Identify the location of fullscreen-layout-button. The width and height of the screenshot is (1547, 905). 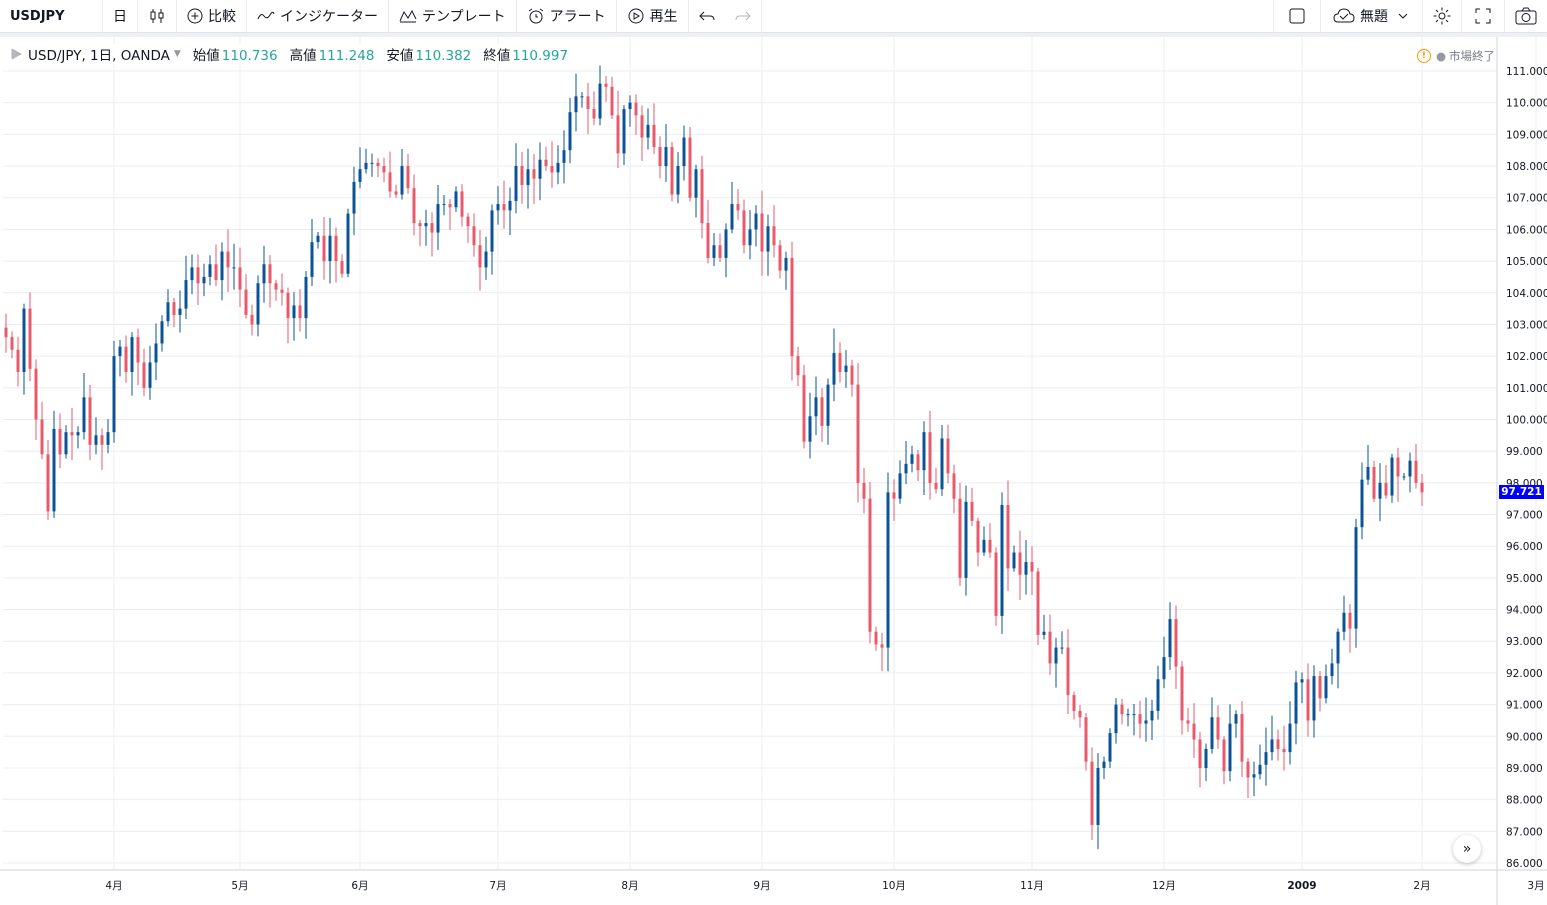
(1296, 16).